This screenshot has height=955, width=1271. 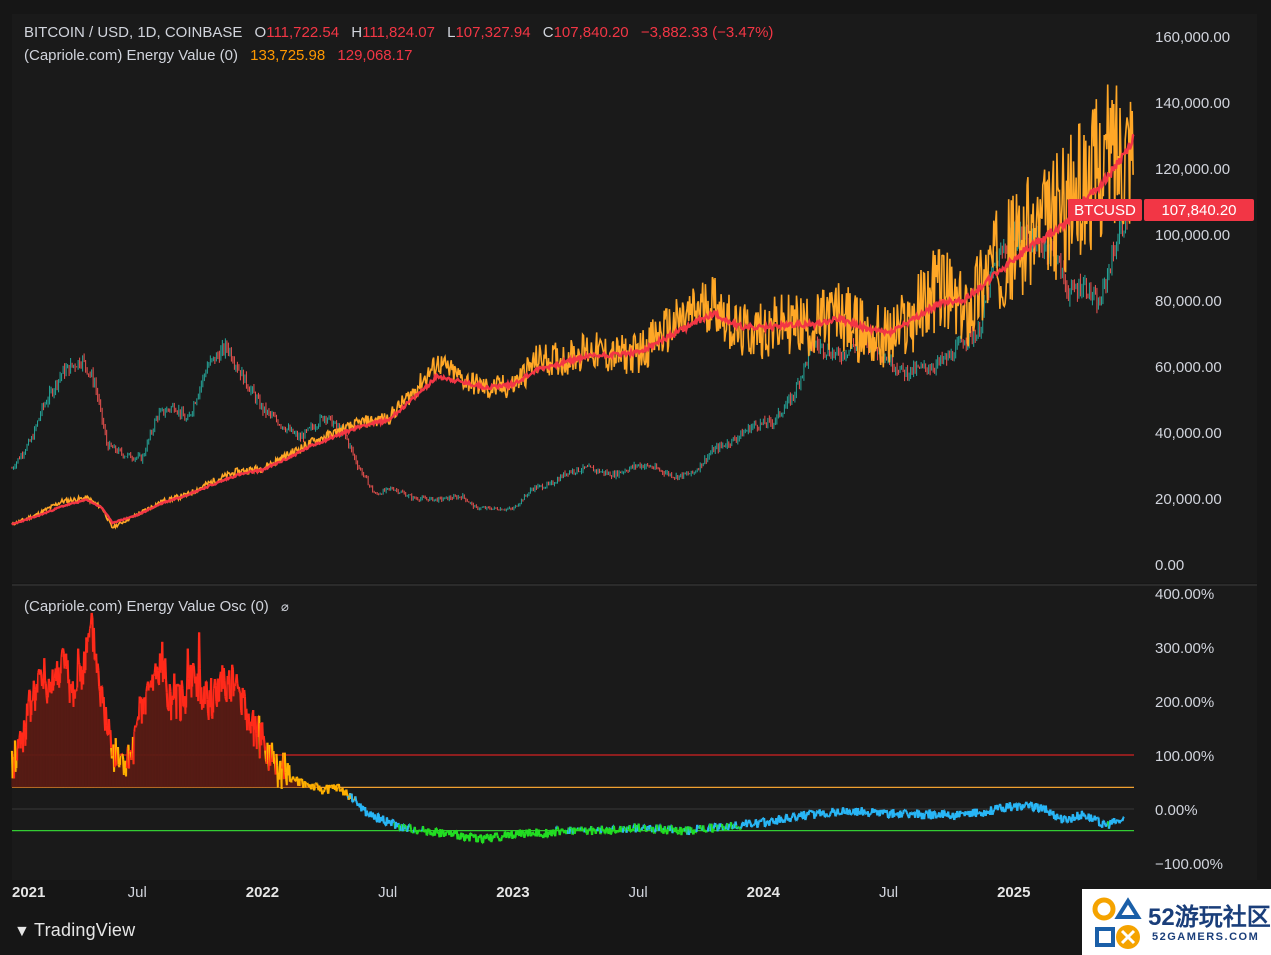 I want to click on tradingview-icon: ▼, so click(x=22, y=931).